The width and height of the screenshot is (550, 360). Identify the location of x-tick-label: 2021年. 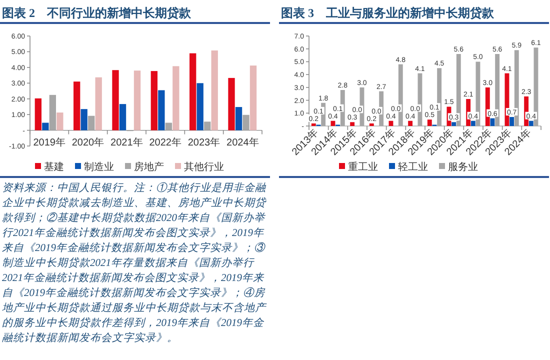
(126, 142).